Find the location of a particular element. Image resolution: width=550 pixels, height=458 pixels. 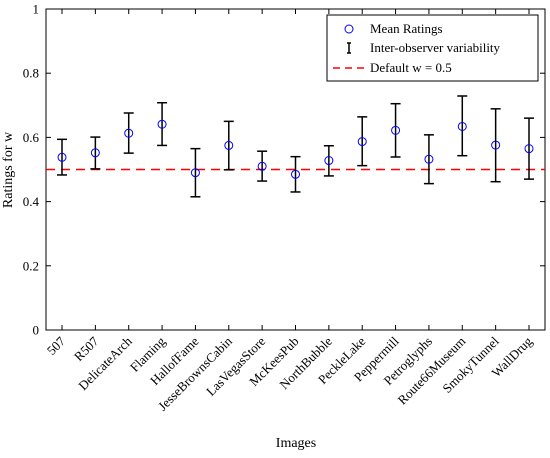

x-tick-label: 507 is located at coordinates (56, 345).